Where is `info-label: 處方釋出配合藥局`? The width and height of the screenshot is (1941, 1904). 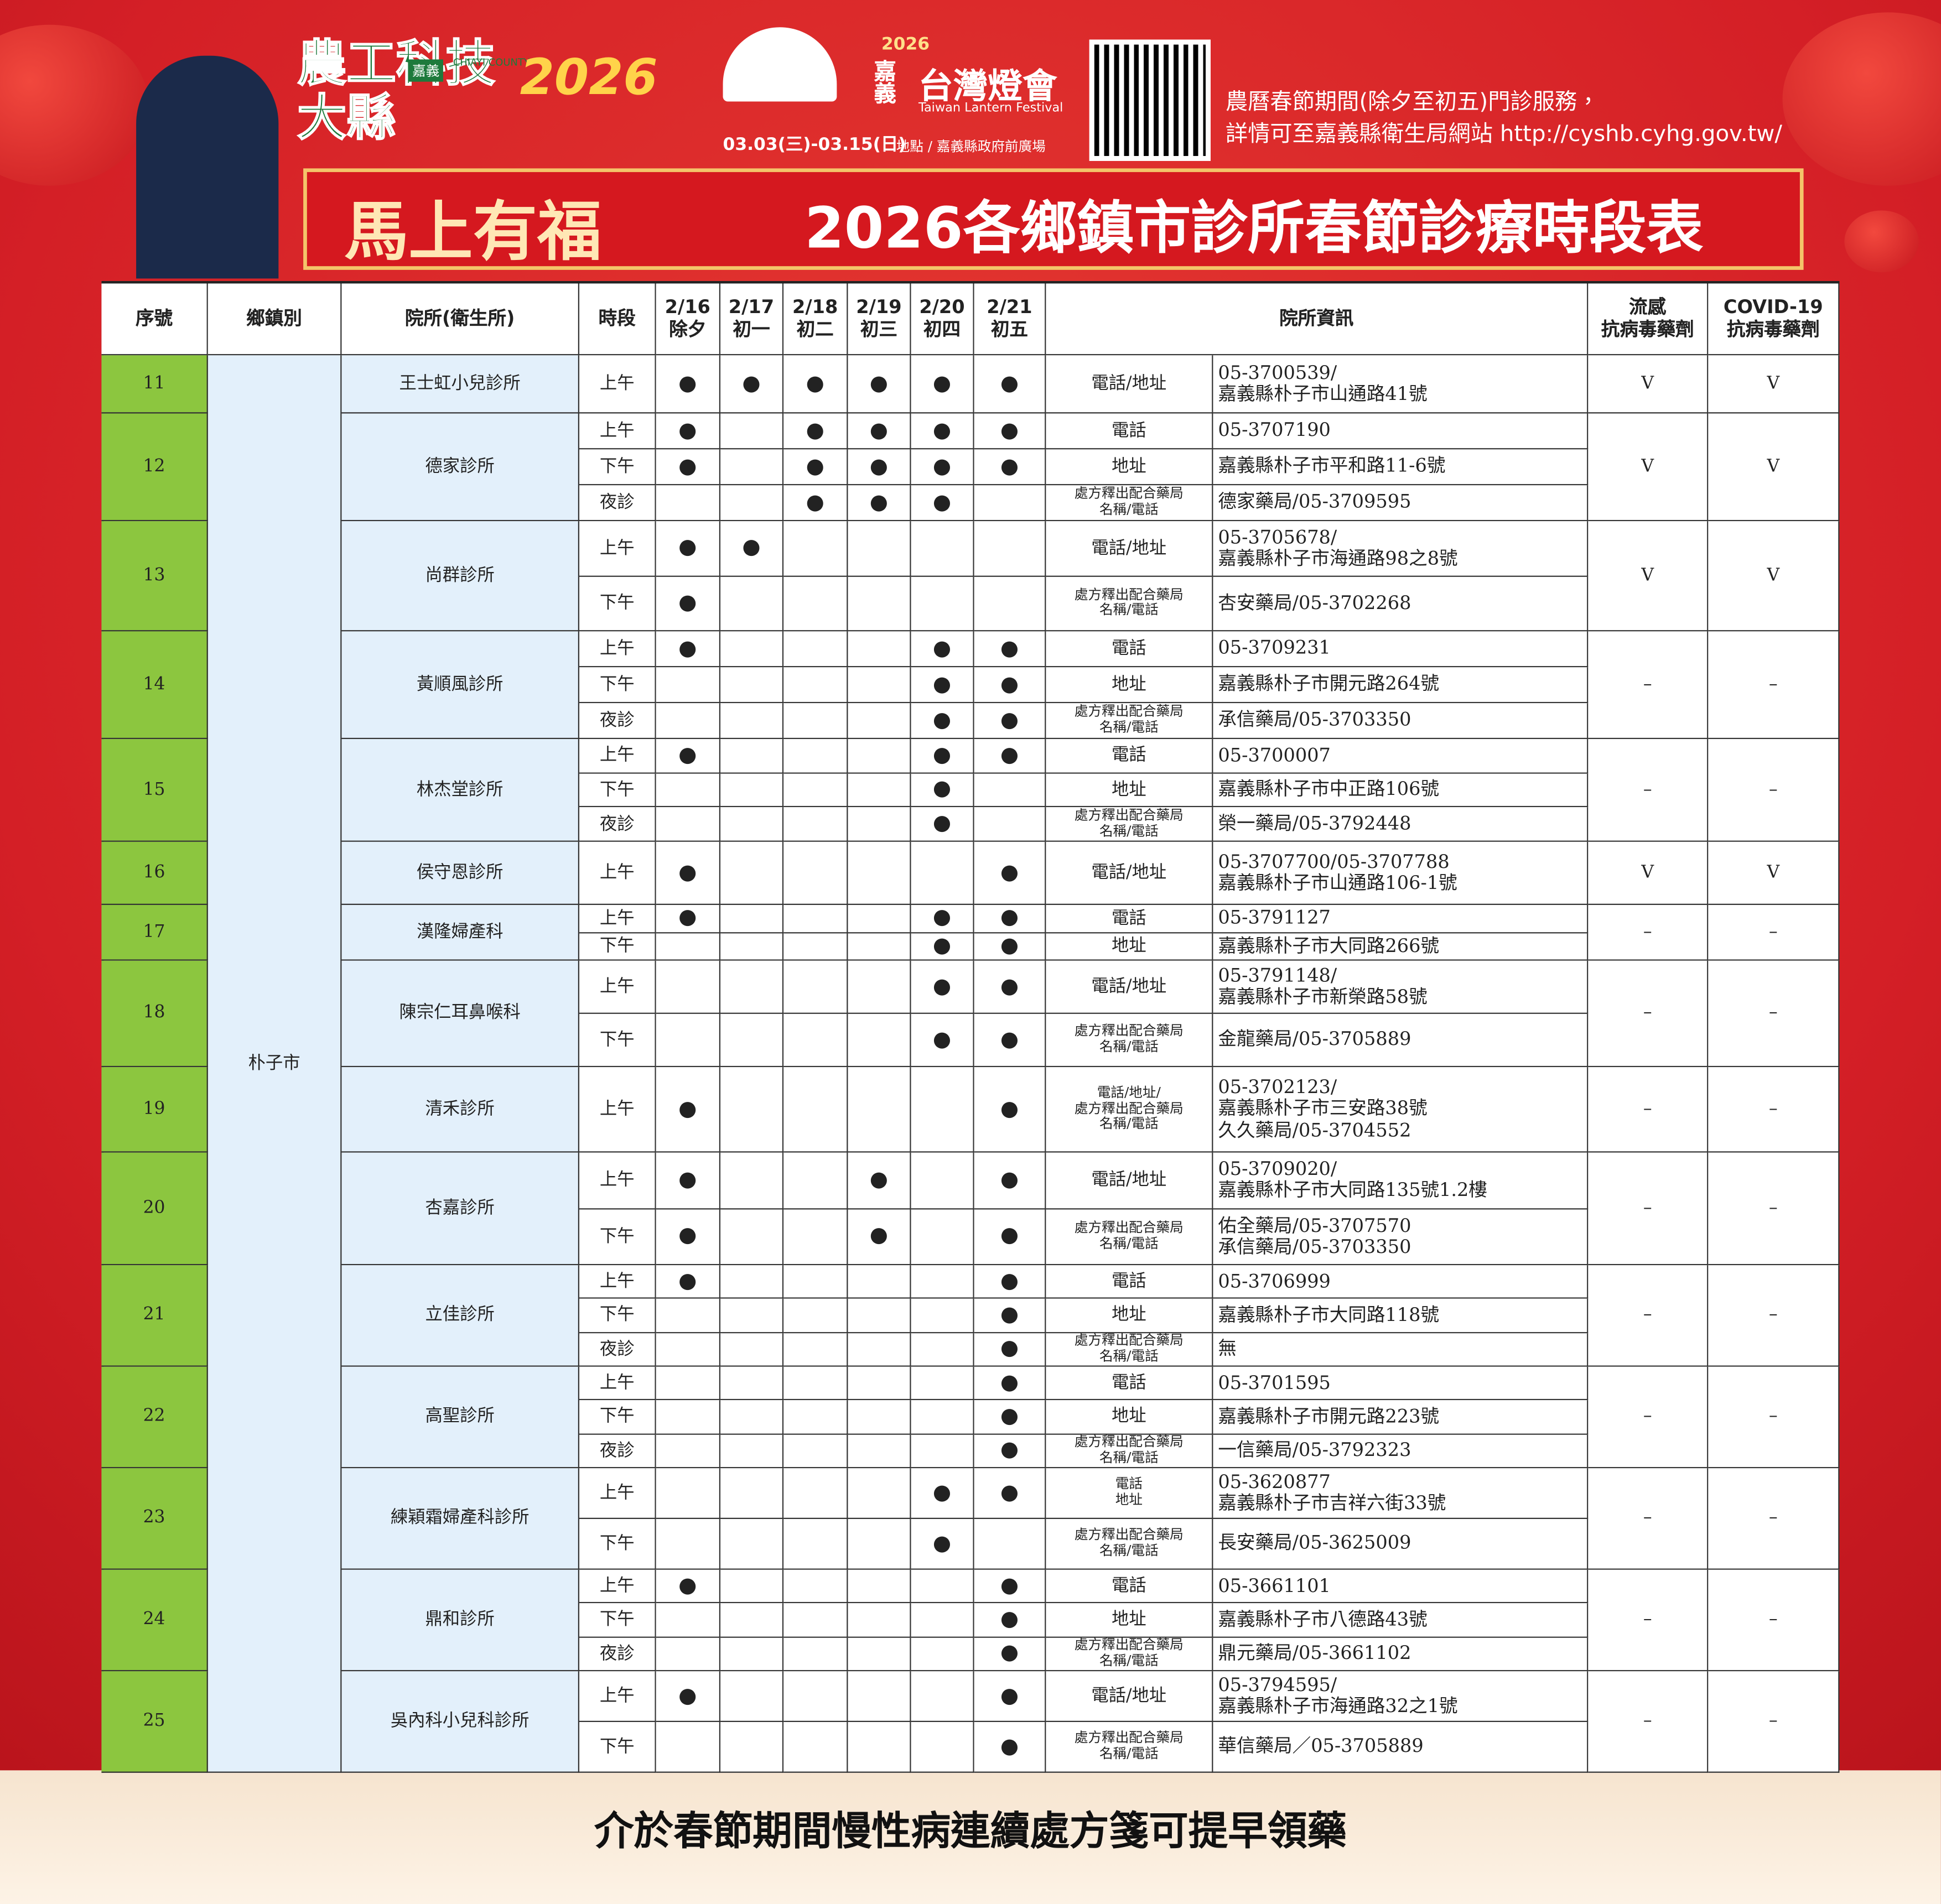 info-label: 處方釋出配合藥局 is located at coordinates (1129, 1535).